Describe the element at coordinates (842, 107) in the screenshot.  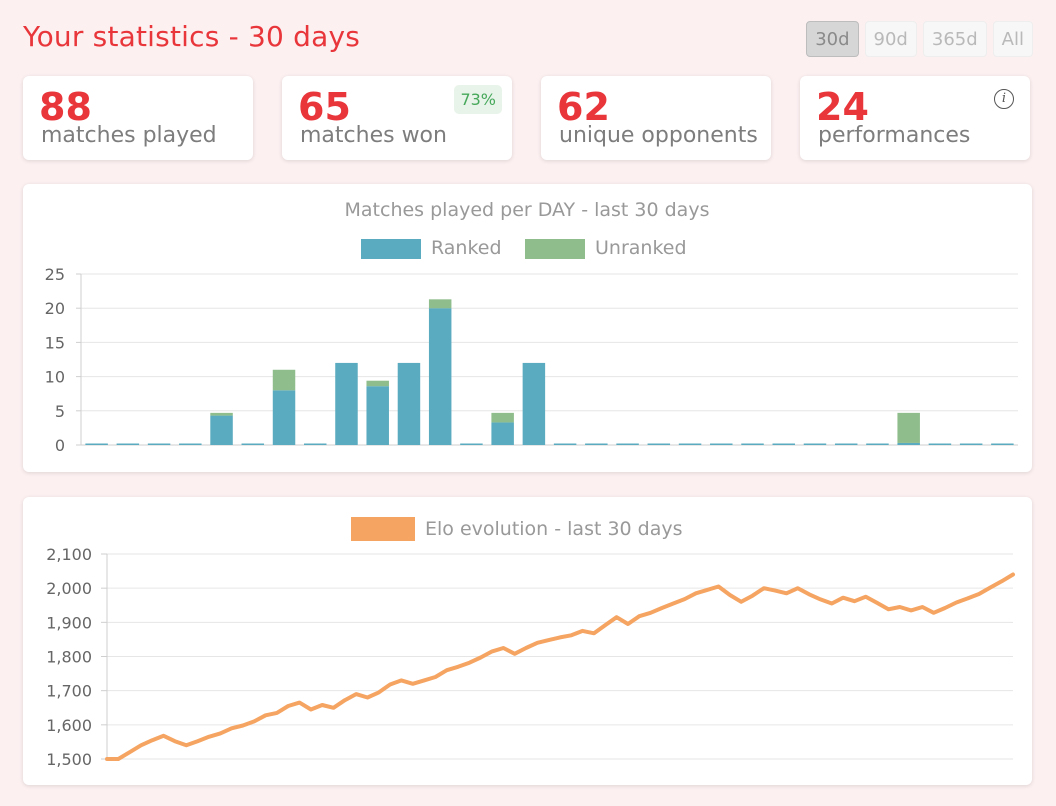
I see `performances-value: 24` at that location.